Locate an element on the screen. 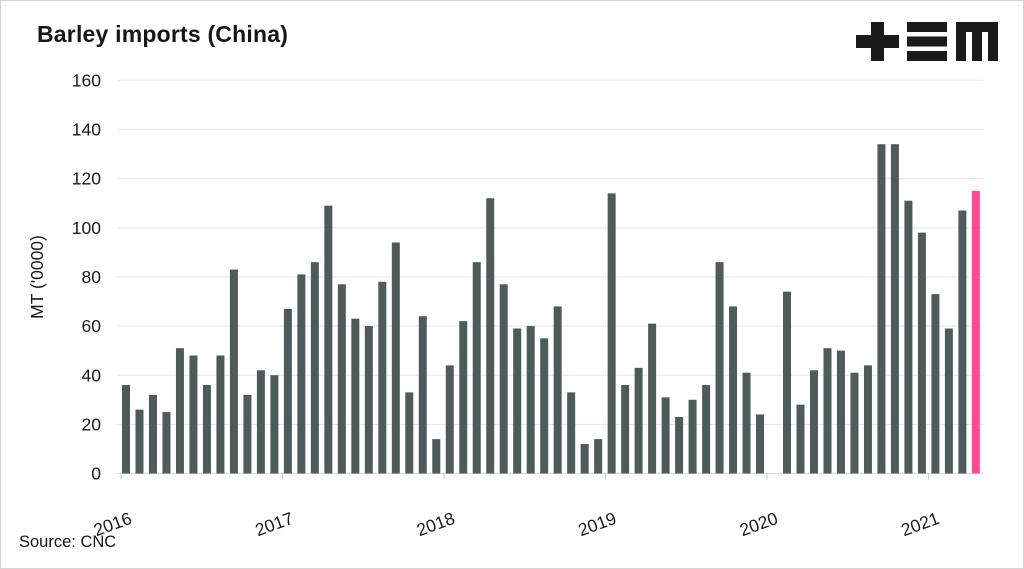 The width and height of the screenshot is (1024, 569). triple-bar-icon is located at coordinates (927, 41).